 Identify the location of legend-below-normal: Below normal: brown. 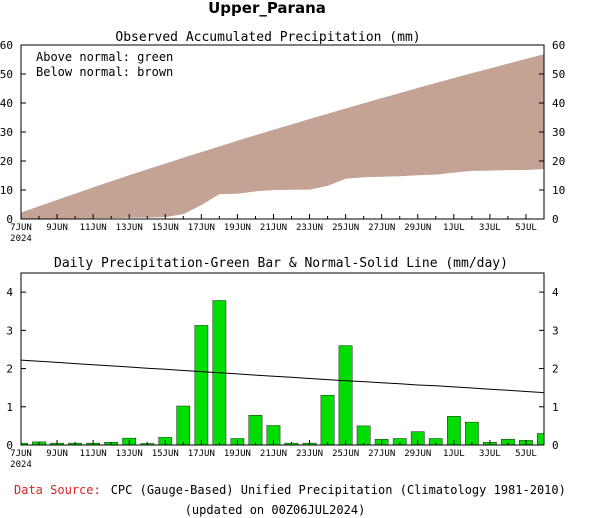
(104, 72).